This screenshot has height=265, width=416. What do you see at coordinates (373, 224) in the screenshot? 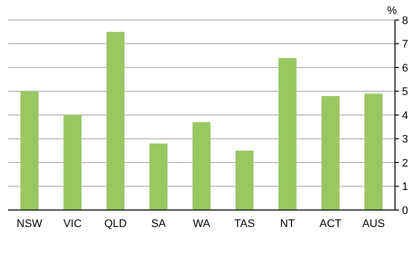
I see `x-tick-label: AUS` at bounding box center [373, 224].